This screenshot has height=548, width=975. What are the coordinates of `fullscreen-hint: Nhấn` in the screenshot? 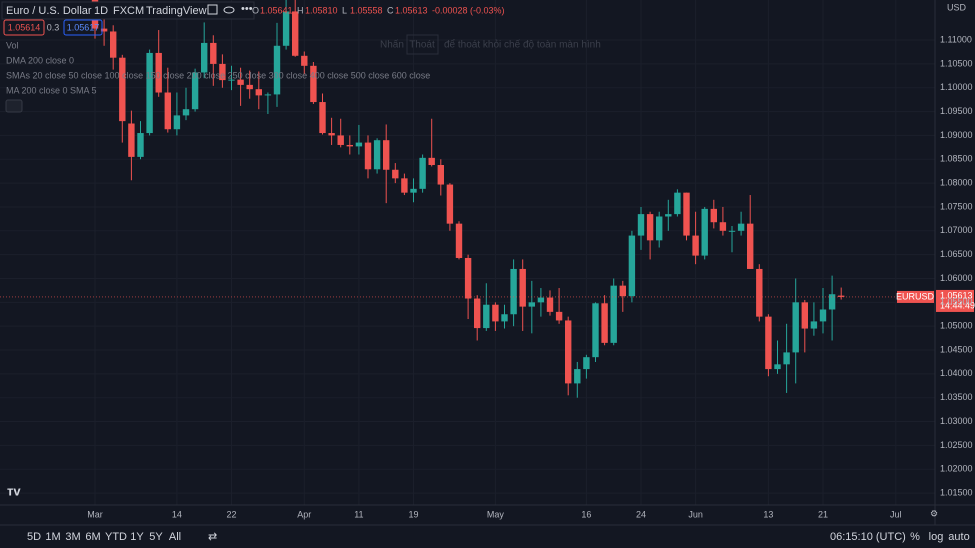 It's located at (392, 45).